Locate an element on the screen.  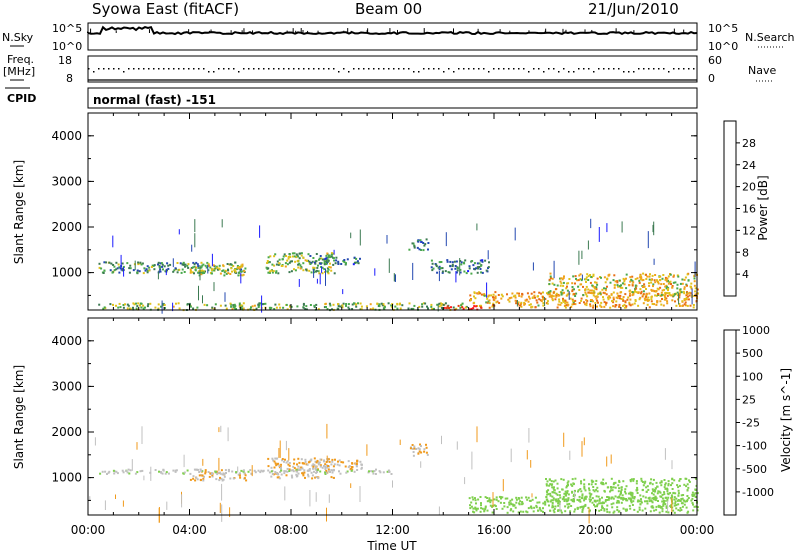
y-tick-label: 1000 is located at coordinates (66, 478).